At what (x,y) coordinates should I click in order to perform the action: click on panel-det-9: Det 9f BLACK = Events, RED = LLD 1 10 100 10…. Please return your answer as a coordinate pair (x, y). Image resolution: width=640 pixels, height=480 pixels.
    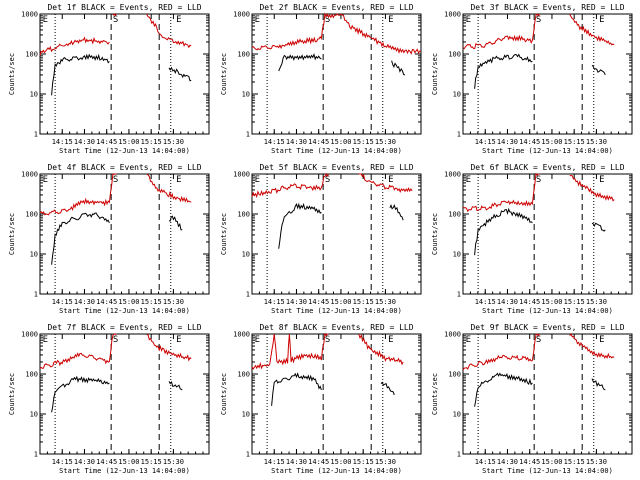
    Looking at the image, I should click on (532, 399).